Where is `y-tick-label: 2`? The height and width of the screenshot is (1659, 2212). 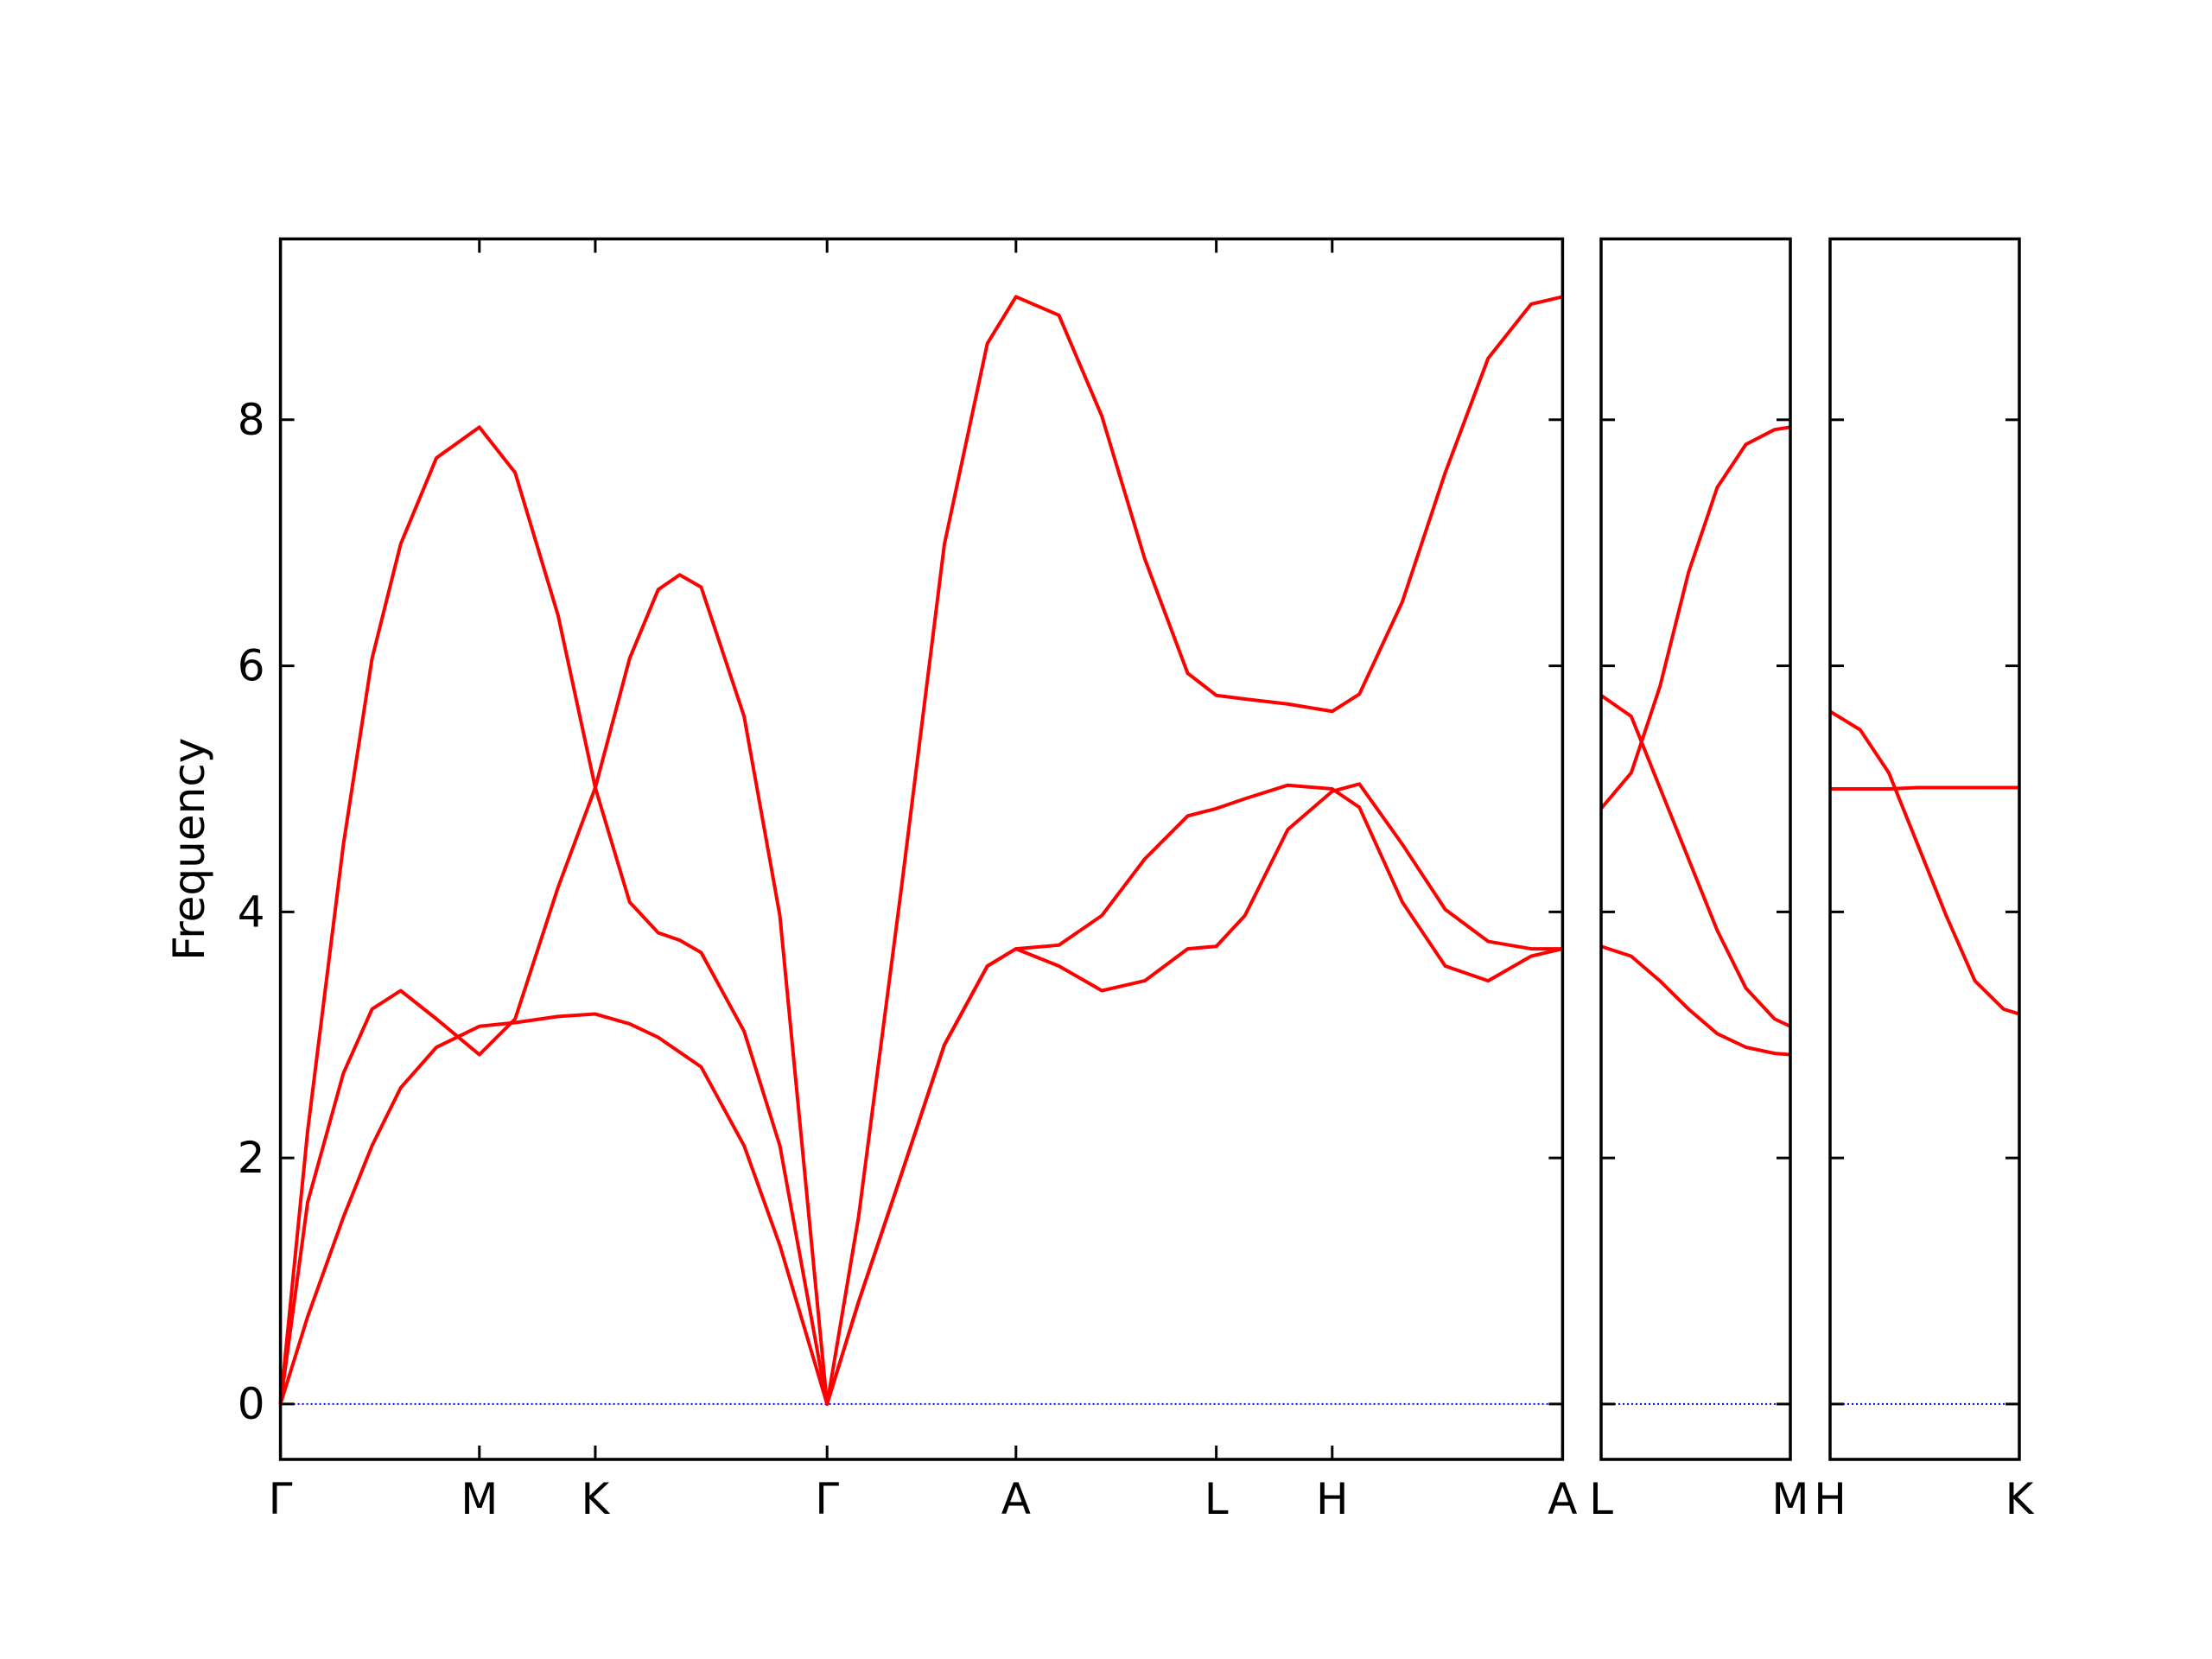
y-tick-label: 2 is located at coordinates (251, 1158).